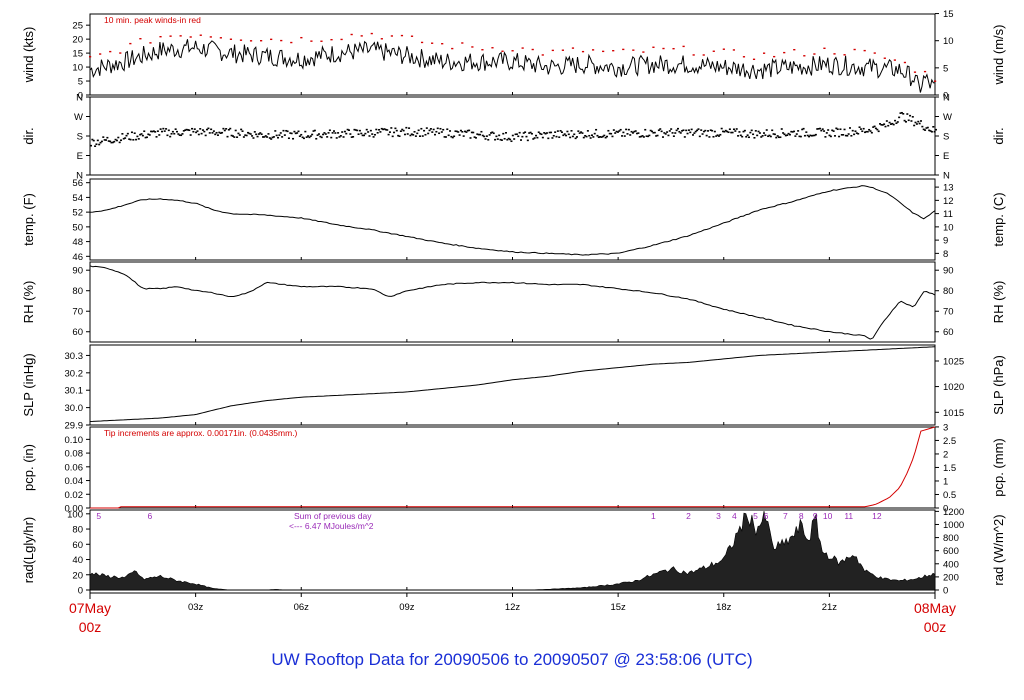 The height and width of the screenshot is (700, 1024). What do you see at coordinates (512, 219) in the screenshot?
I see `panel-frame-temp` at bounding box center [512, 219].